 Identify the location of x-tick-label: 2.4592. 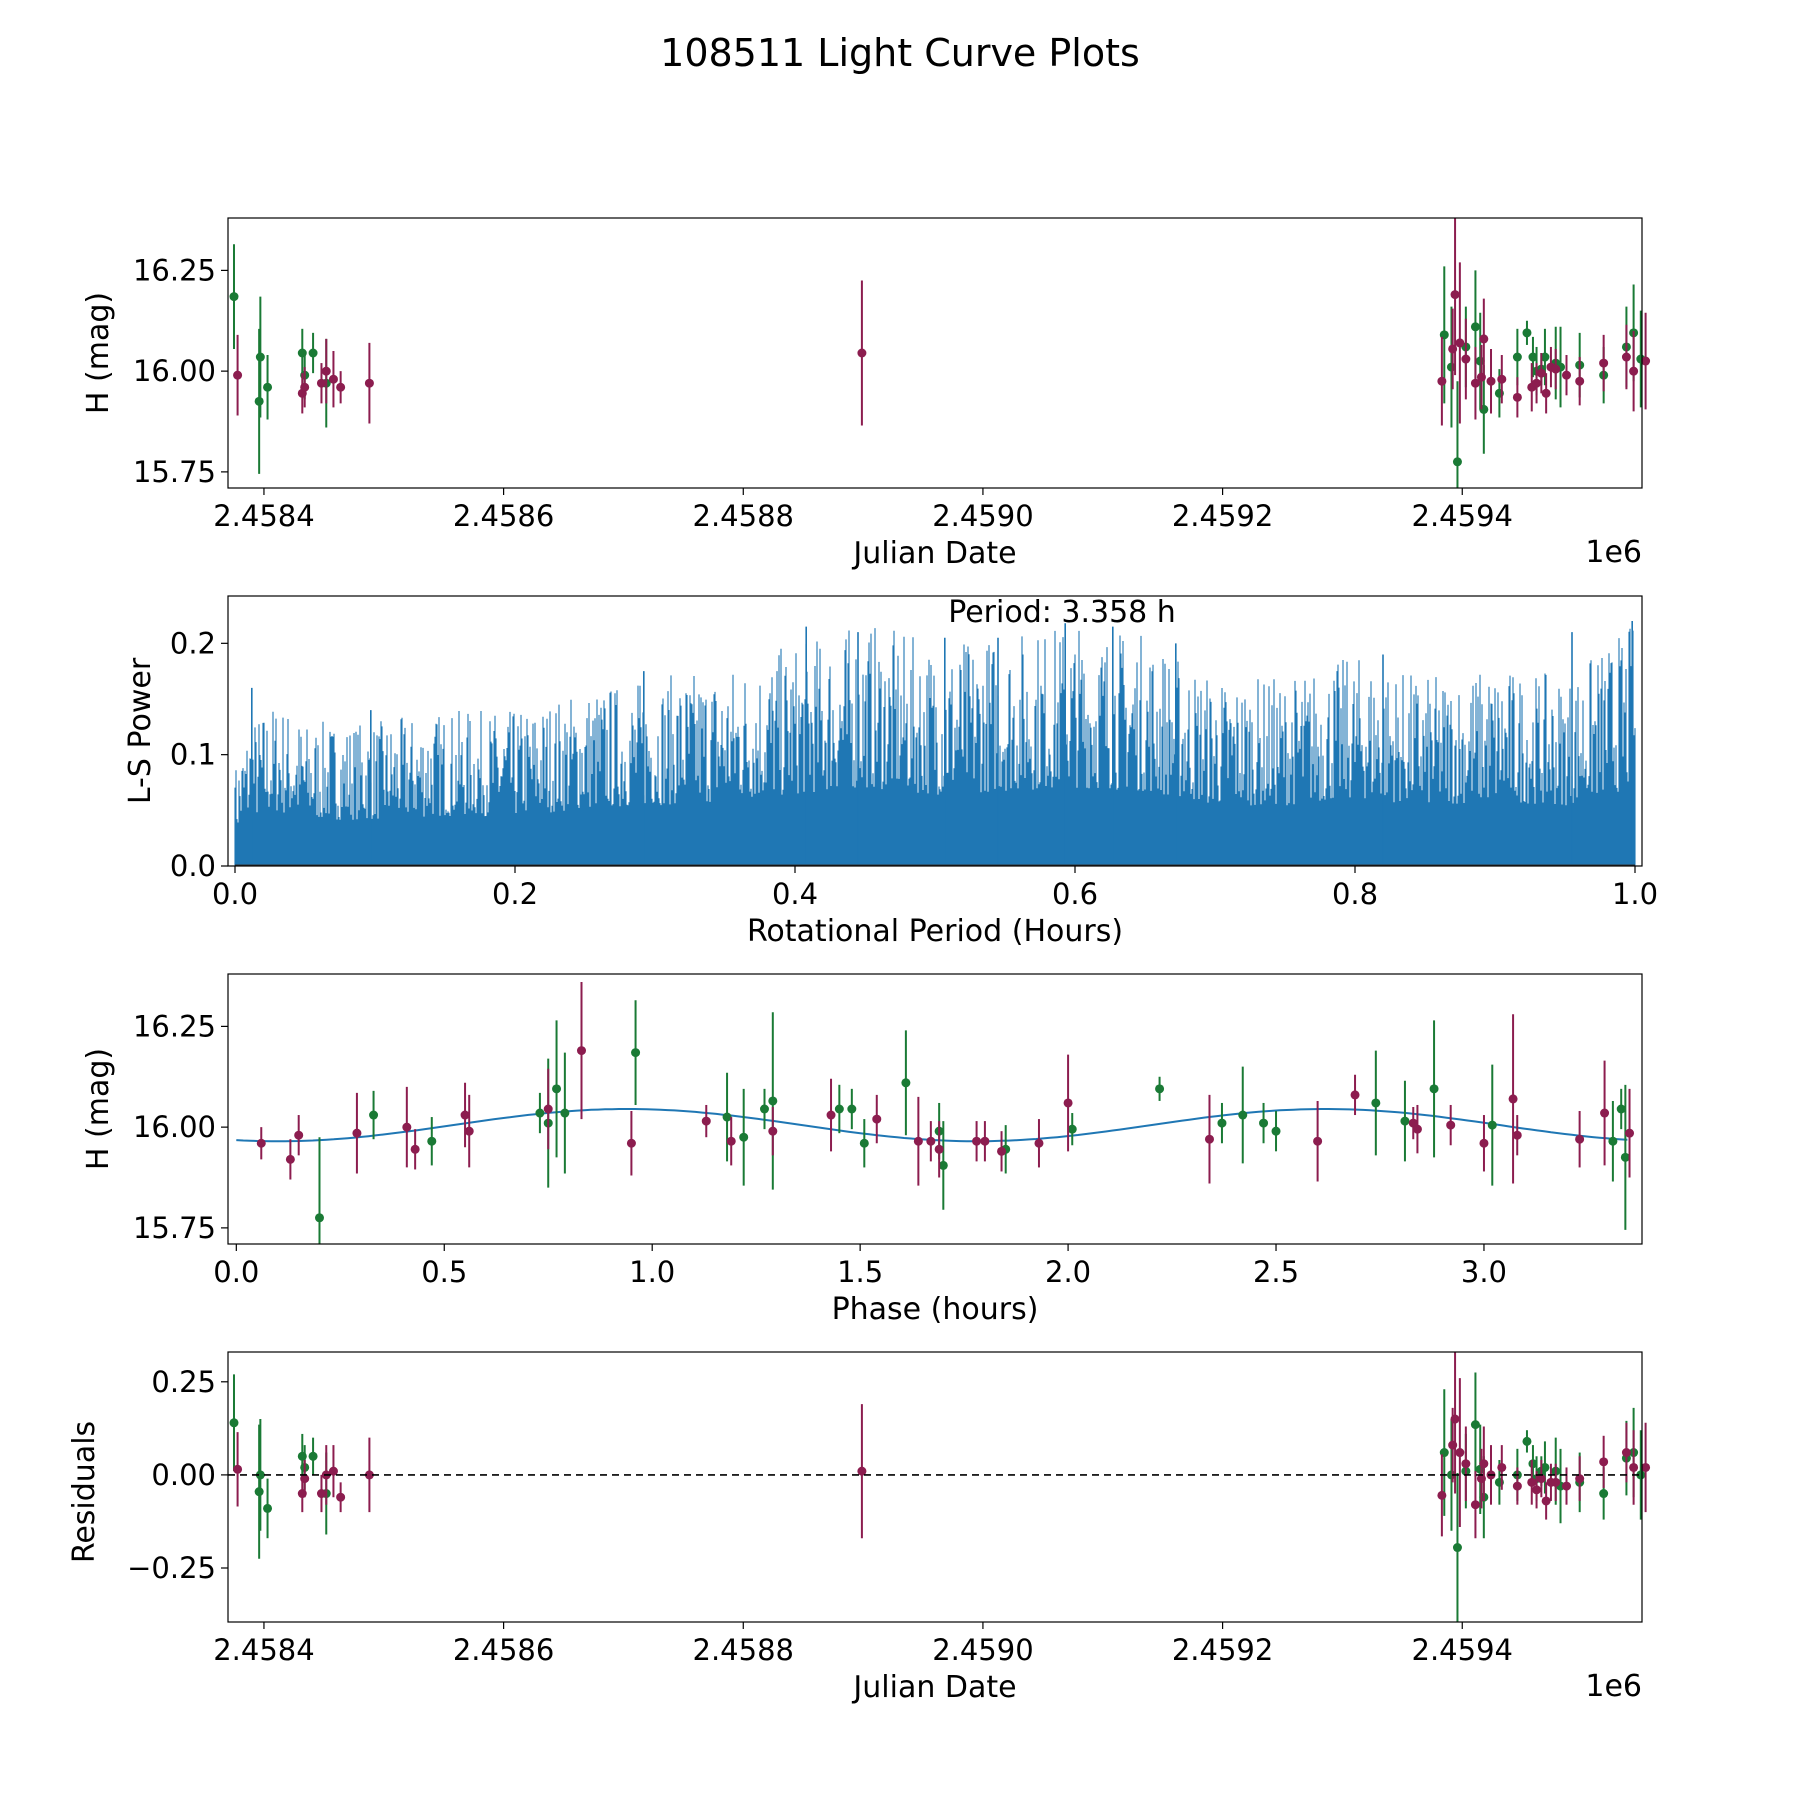
(1222, 516).